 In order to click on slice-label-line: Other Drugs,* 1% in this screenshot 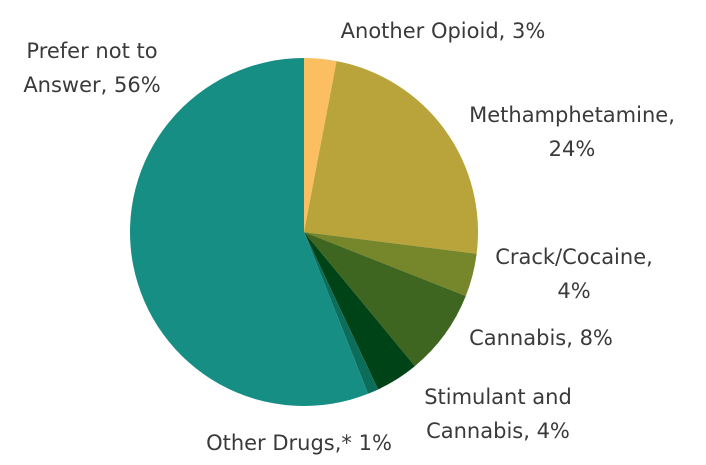, I will do `click(299, 443)`.